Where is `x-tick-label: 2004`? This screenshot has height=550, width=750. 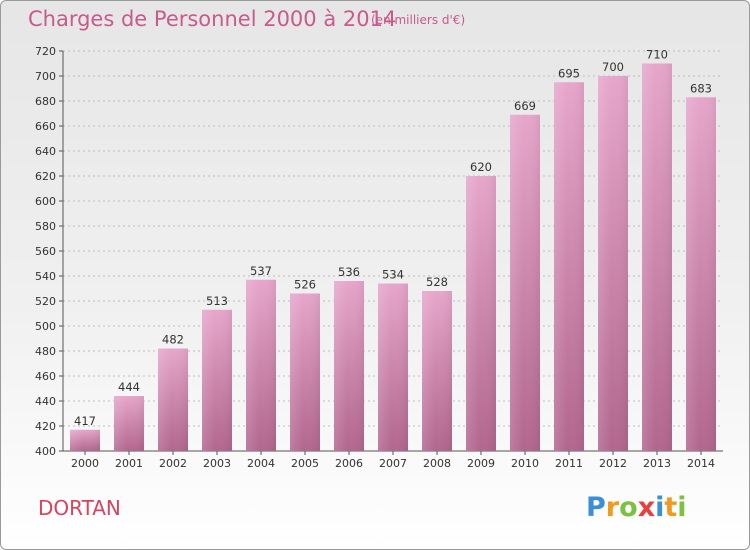 x-tick-label: 2004 is located at coordinates (261, 463).